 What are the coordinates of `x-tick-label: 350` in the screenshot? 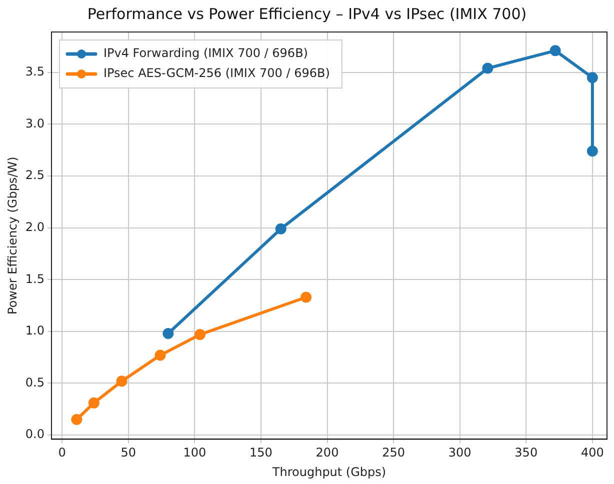 It's located at (526, 453).